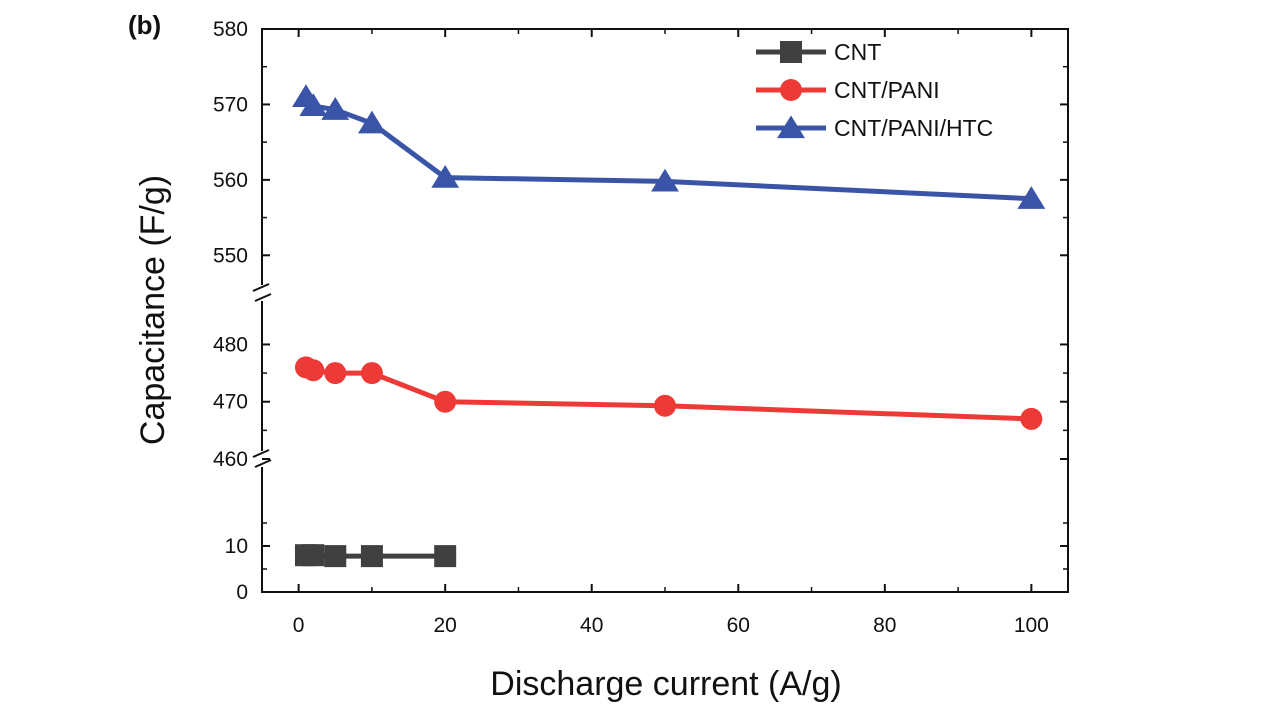  Describe the element at coordinates (230, 344) in the screenshot. I see `y-tick-label: 480` at that location.